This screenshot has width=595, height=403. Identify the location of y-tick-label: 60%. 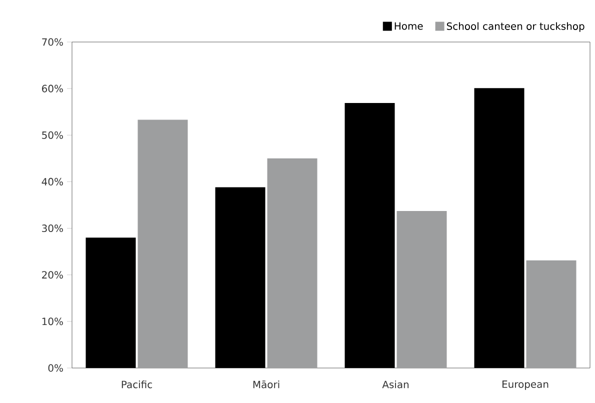
(52, 88).